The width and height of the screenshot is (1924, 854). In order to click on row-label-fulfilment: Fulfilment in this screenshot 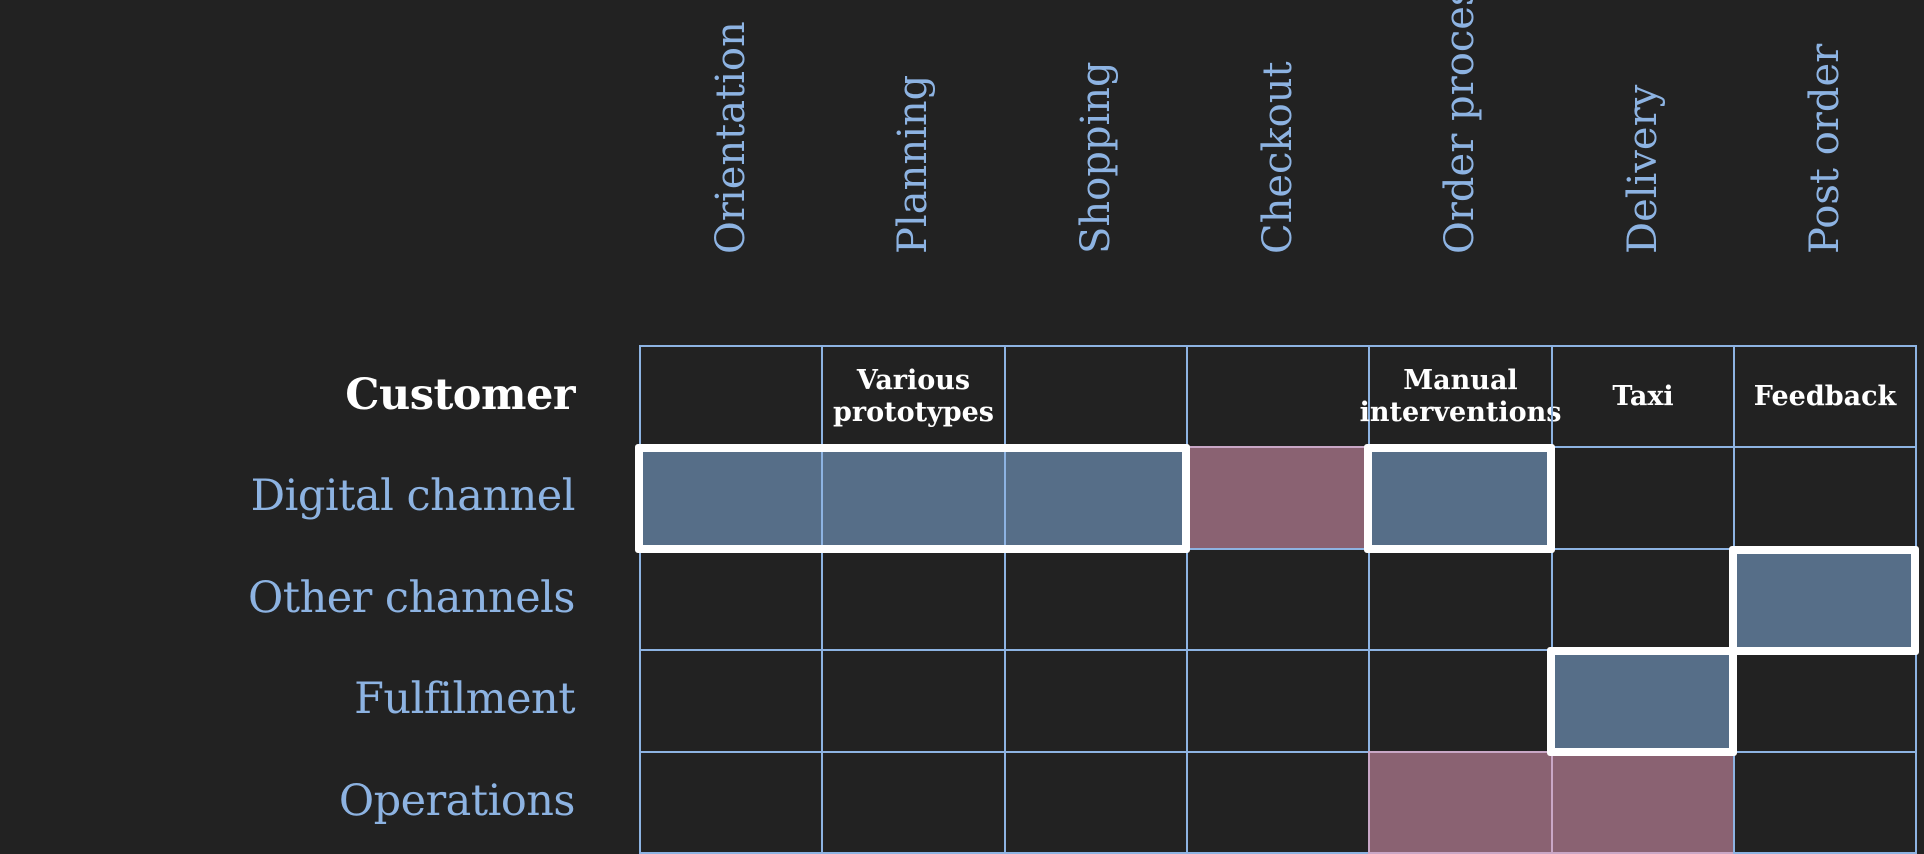, I will do `click(464, 699)`.